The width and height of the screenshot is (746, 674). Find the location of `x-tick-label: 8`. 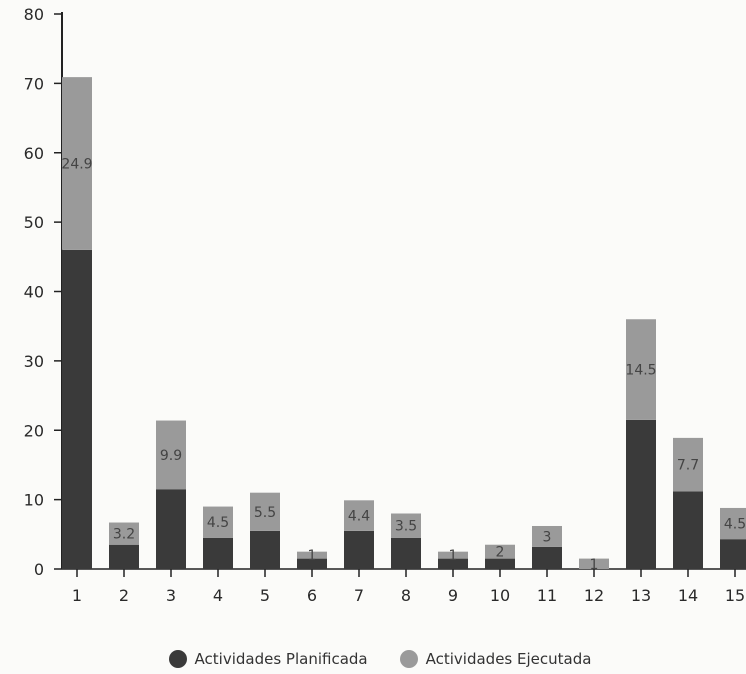

x-tick-label: 8 is located at coordinates (406, 595).